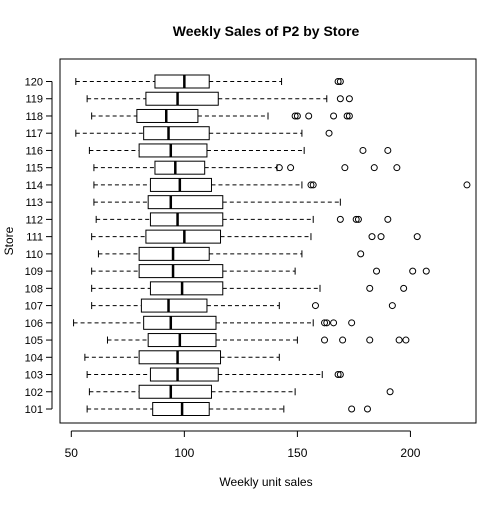  I want to click on y-tick-label: 120, so click(34, 83).